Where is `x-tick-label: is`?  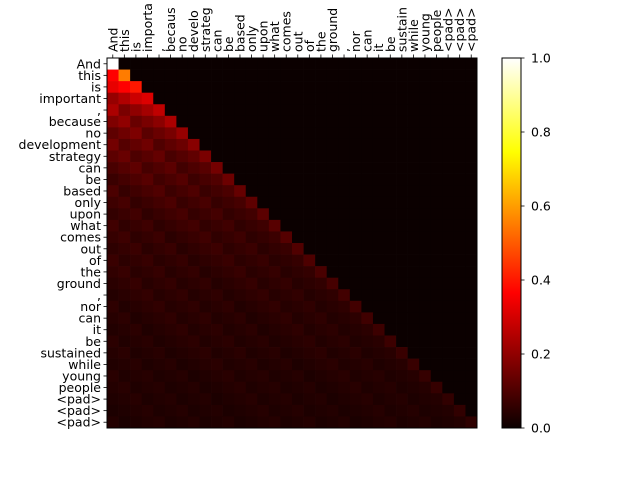
x-tick-label: is is located at coordinates (135, 47).